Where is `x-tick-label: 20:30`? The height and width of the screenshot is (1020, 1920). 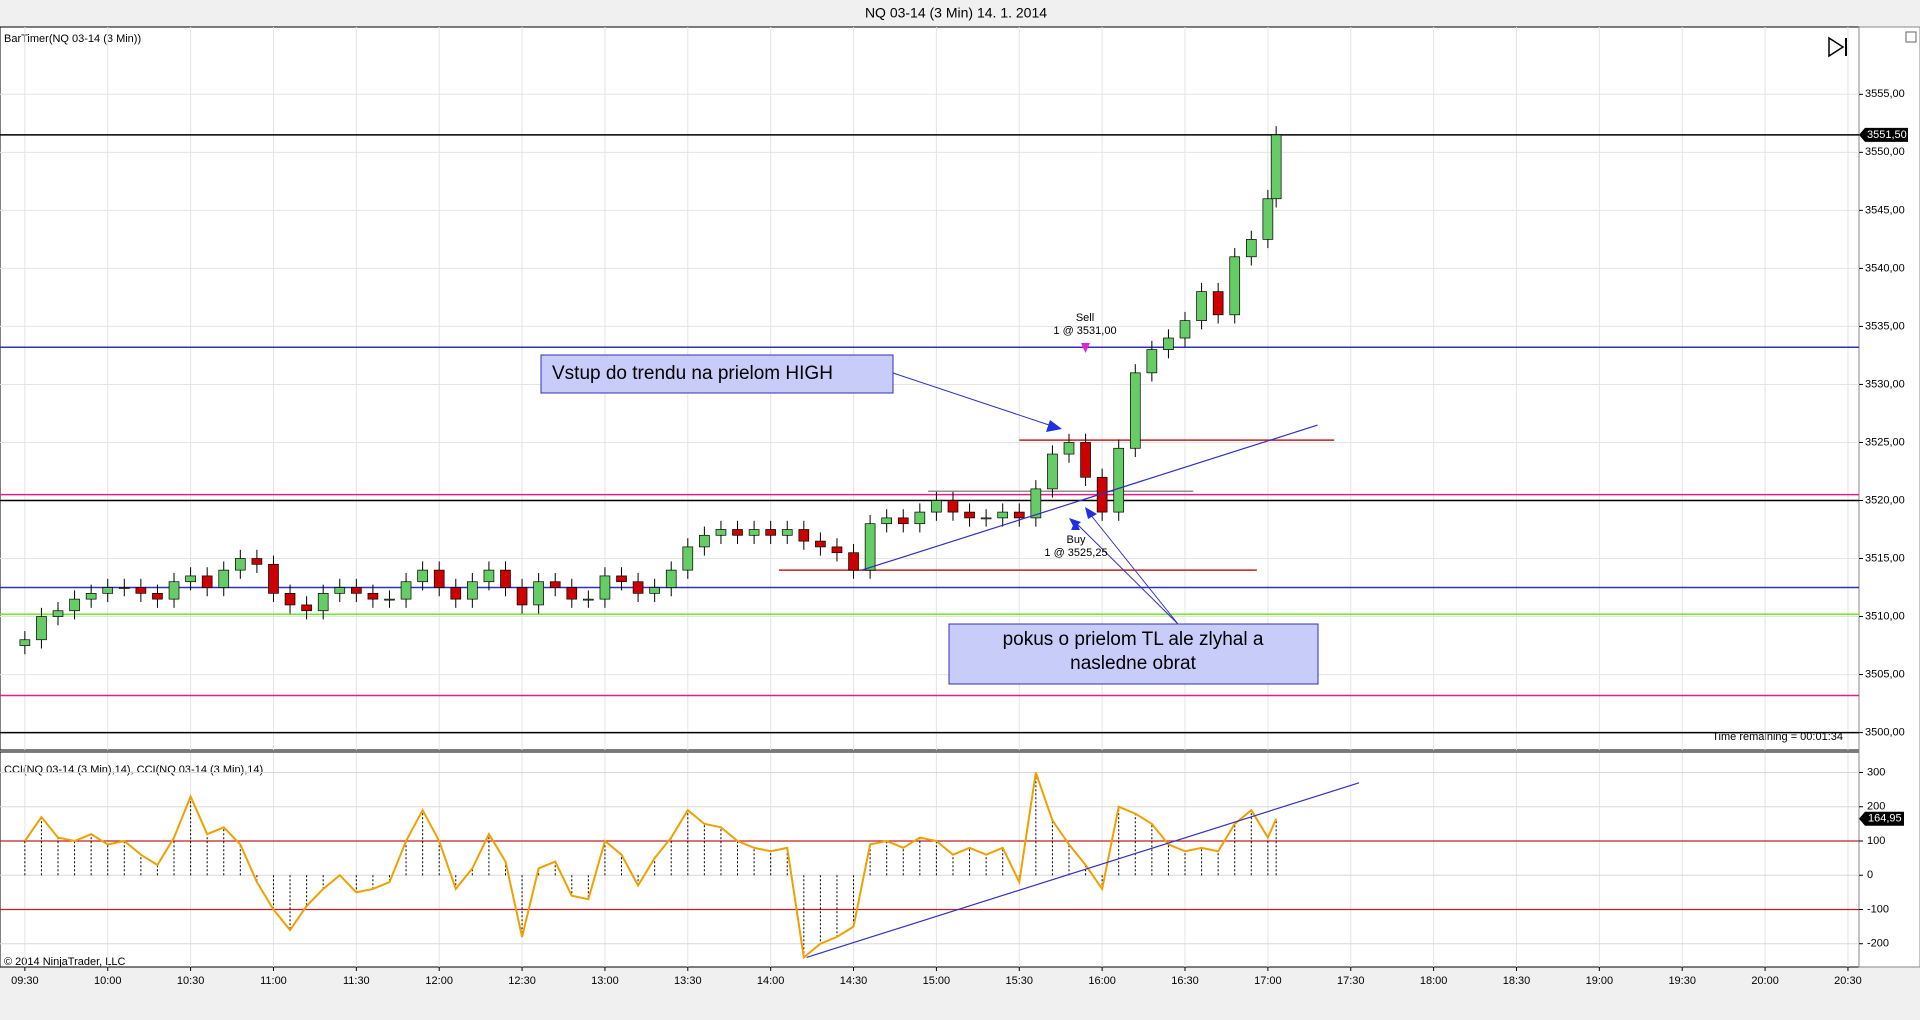
x-tick-label: 20:30 is located at coordinates (1848, 981).